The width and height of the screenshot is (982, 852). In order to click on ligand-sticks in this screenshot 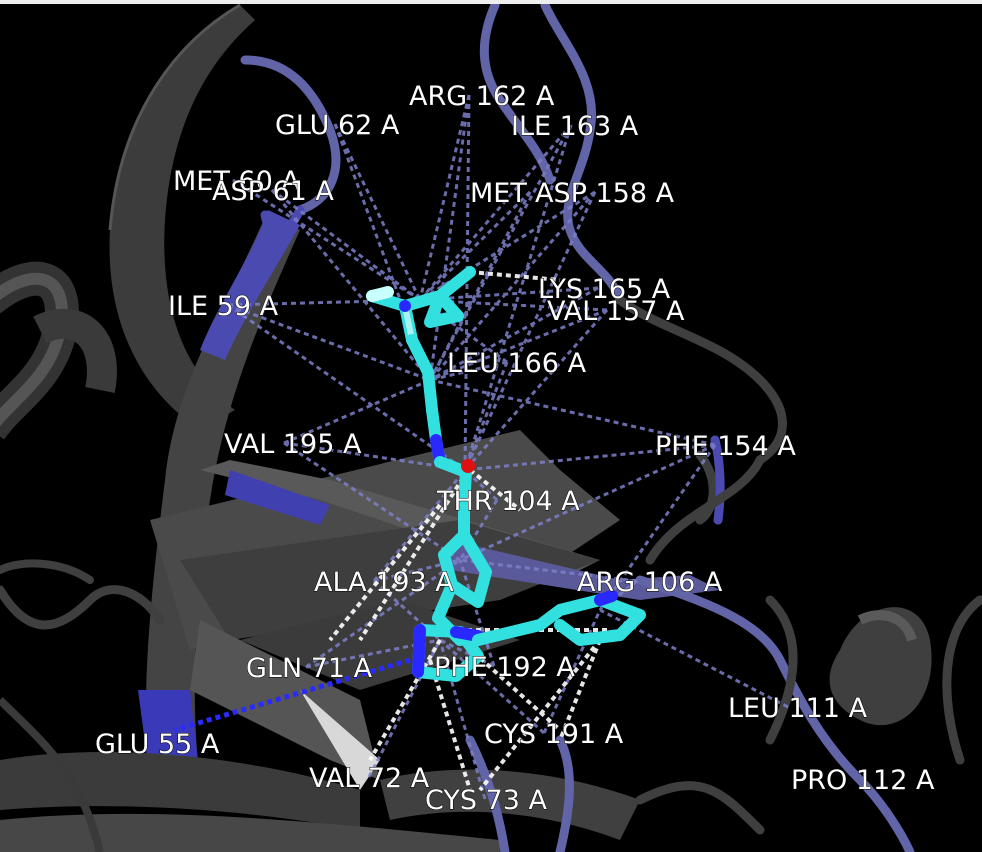, I will do `click(506, 474)`.